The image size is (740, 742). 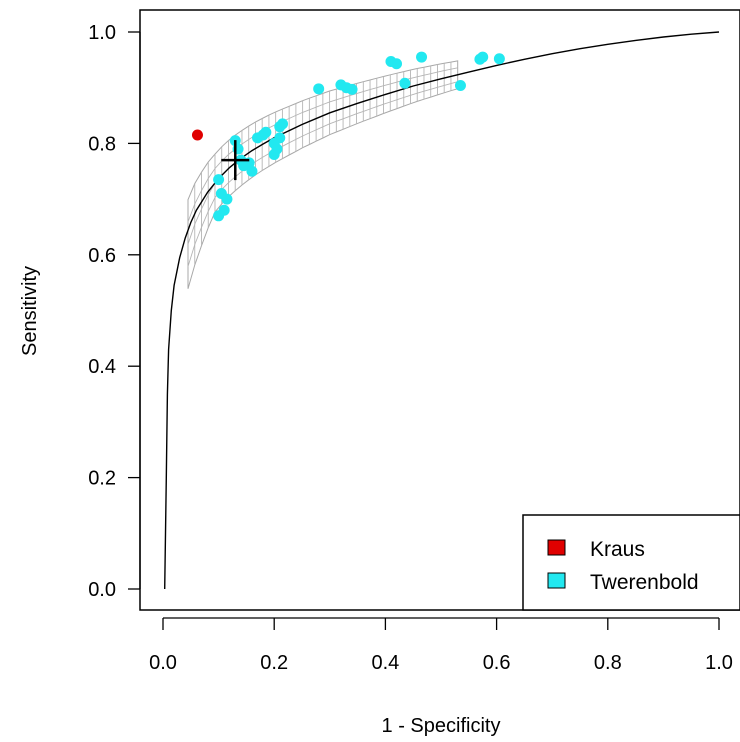 What do you see at coordinates (441, 645) in the screenshot?
I see `x-axis: 0.0 0.2 0.4 0.6 0.8 1.0` at bounding box center [441, 645].